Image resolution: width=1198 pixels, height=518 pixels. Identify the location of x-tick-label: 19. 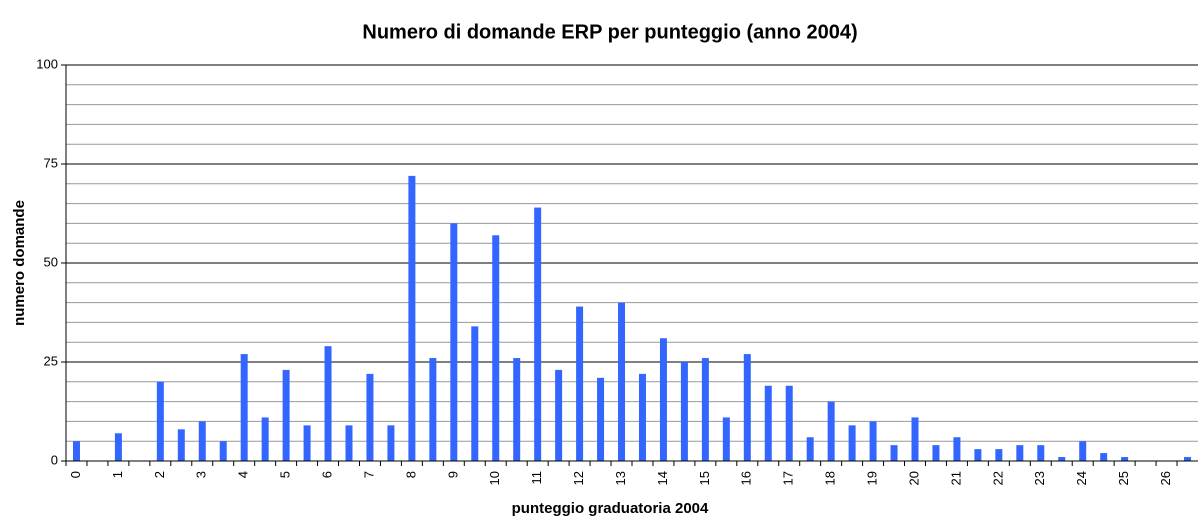
(872, 478).